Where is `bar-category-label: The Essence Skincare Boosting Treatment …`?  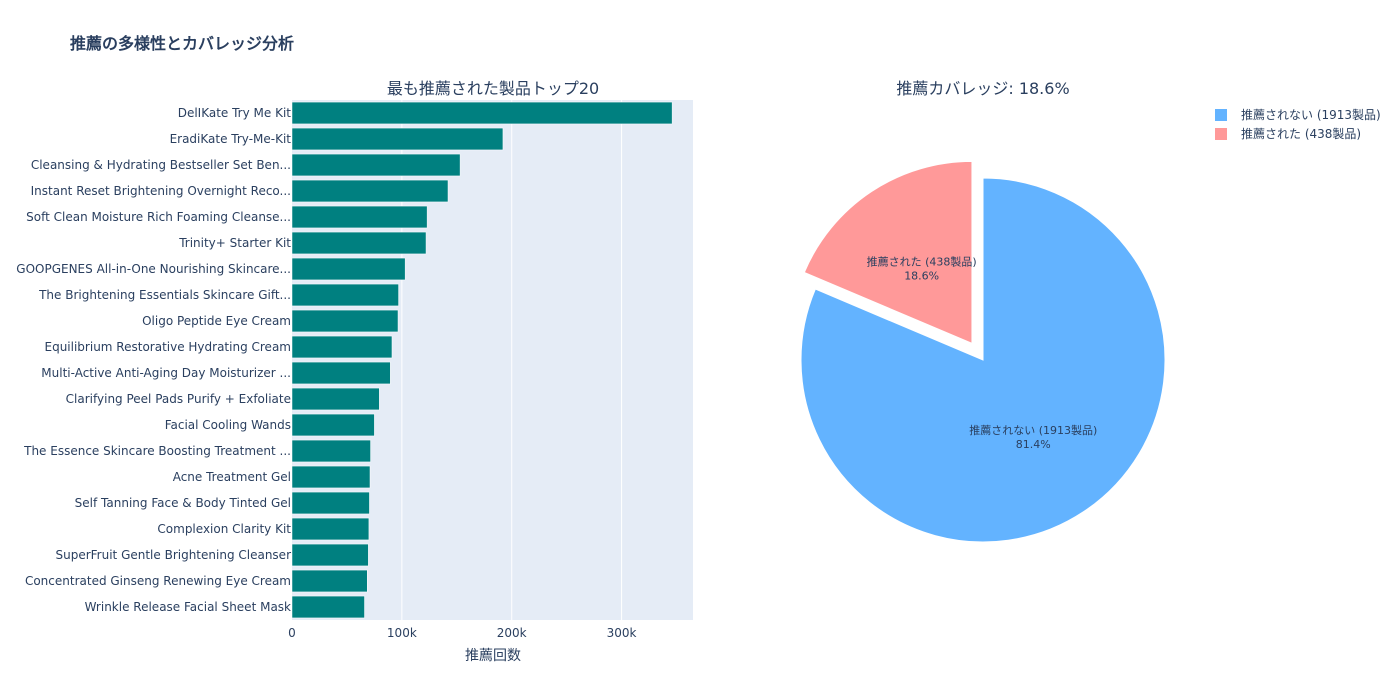 bar-category-label: The Essence Skincare Boosting Treatment … is located at coordinates (157, 451).